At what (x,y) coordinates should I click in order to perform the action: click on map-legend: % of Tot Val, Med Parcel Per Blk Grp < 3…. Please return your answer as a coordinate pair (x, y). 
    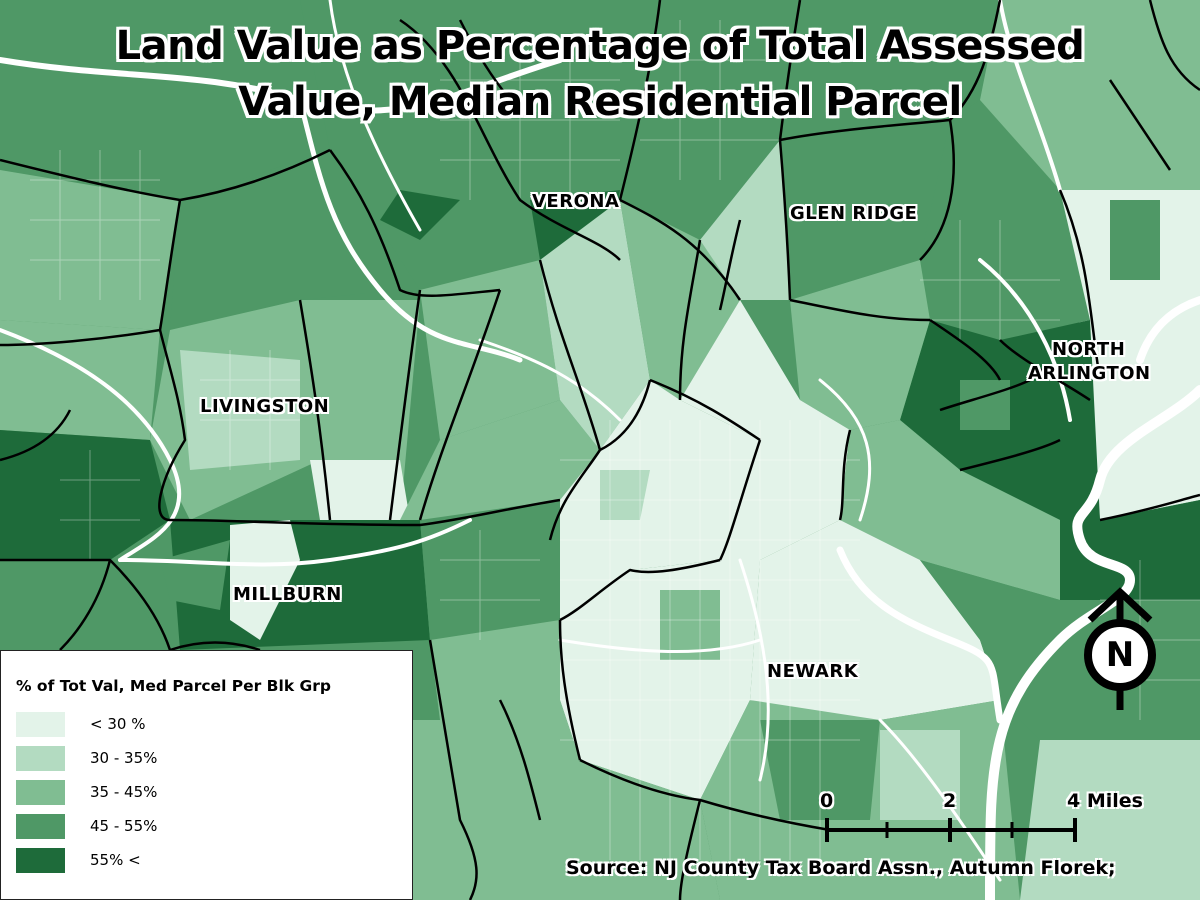
    Looking at the image, I should click on (206, 775).